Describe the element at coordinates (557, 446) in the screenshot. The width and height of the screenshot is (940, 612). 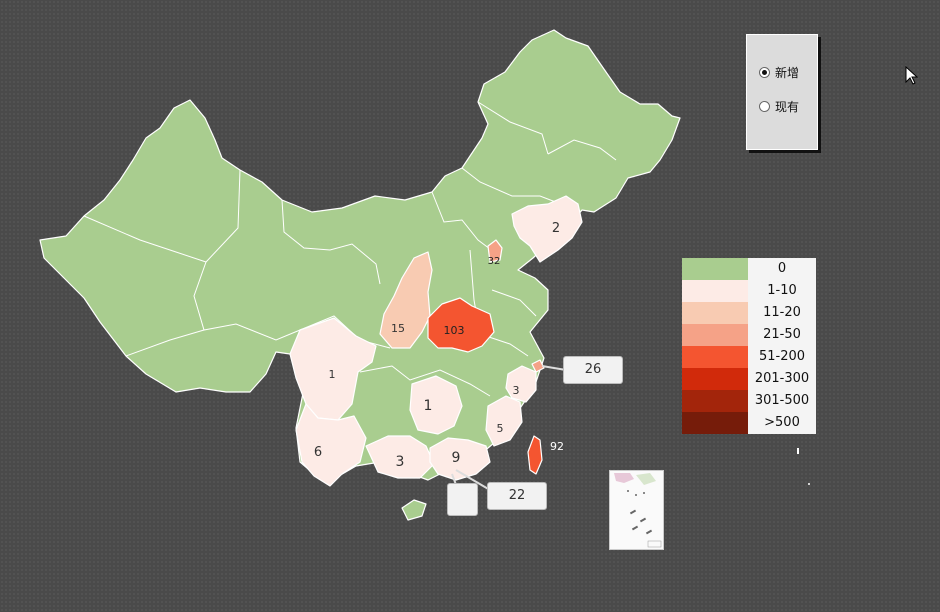
I see `label-taiwan: 92` at that location.